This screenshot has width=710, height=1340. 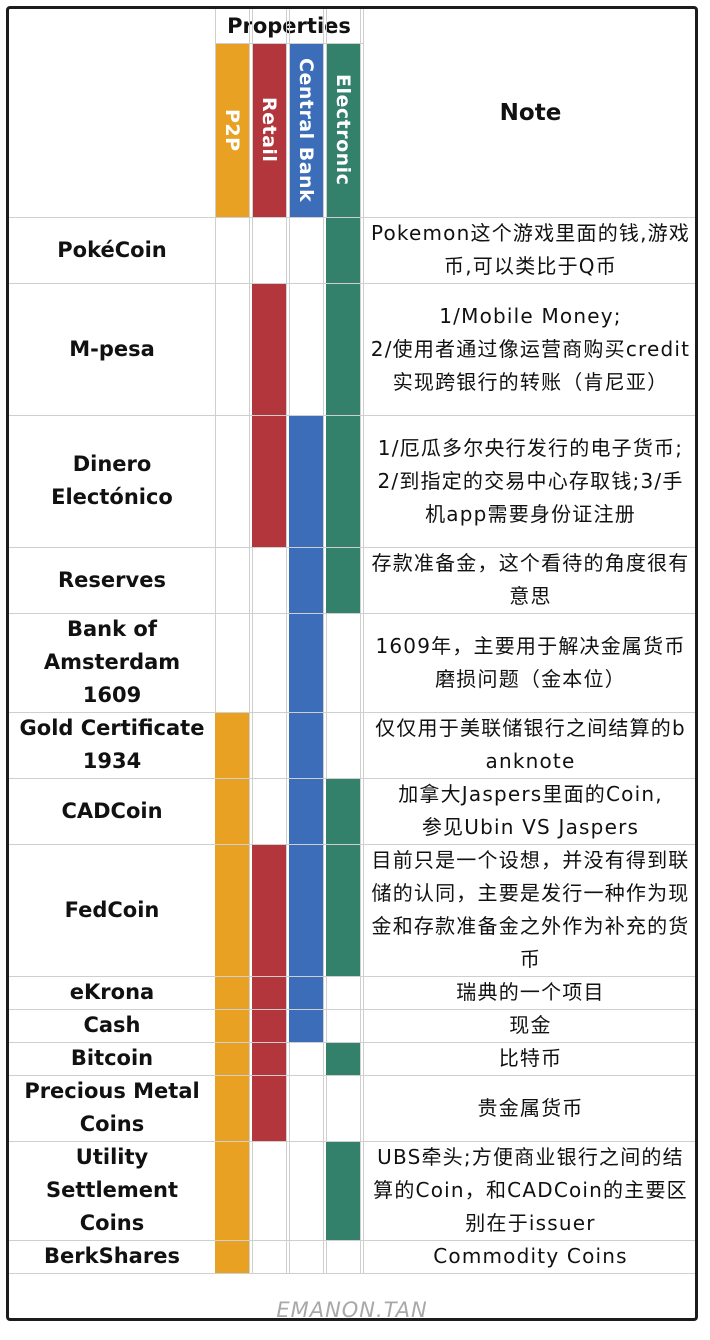 I want to click on row-name: Precious Metal Coins, so click(x=112, y=1107).